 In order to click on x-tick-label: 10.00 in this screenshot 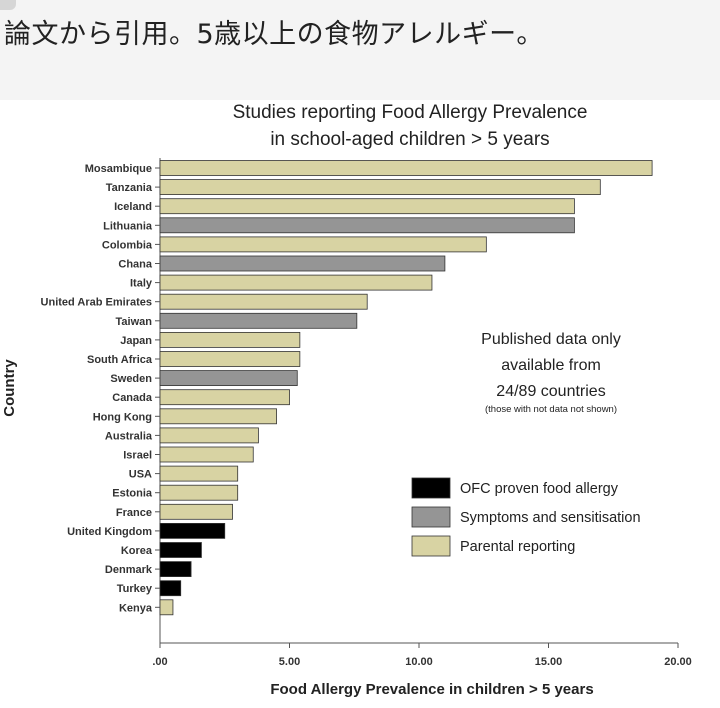, I will do `click(419, 662)`.